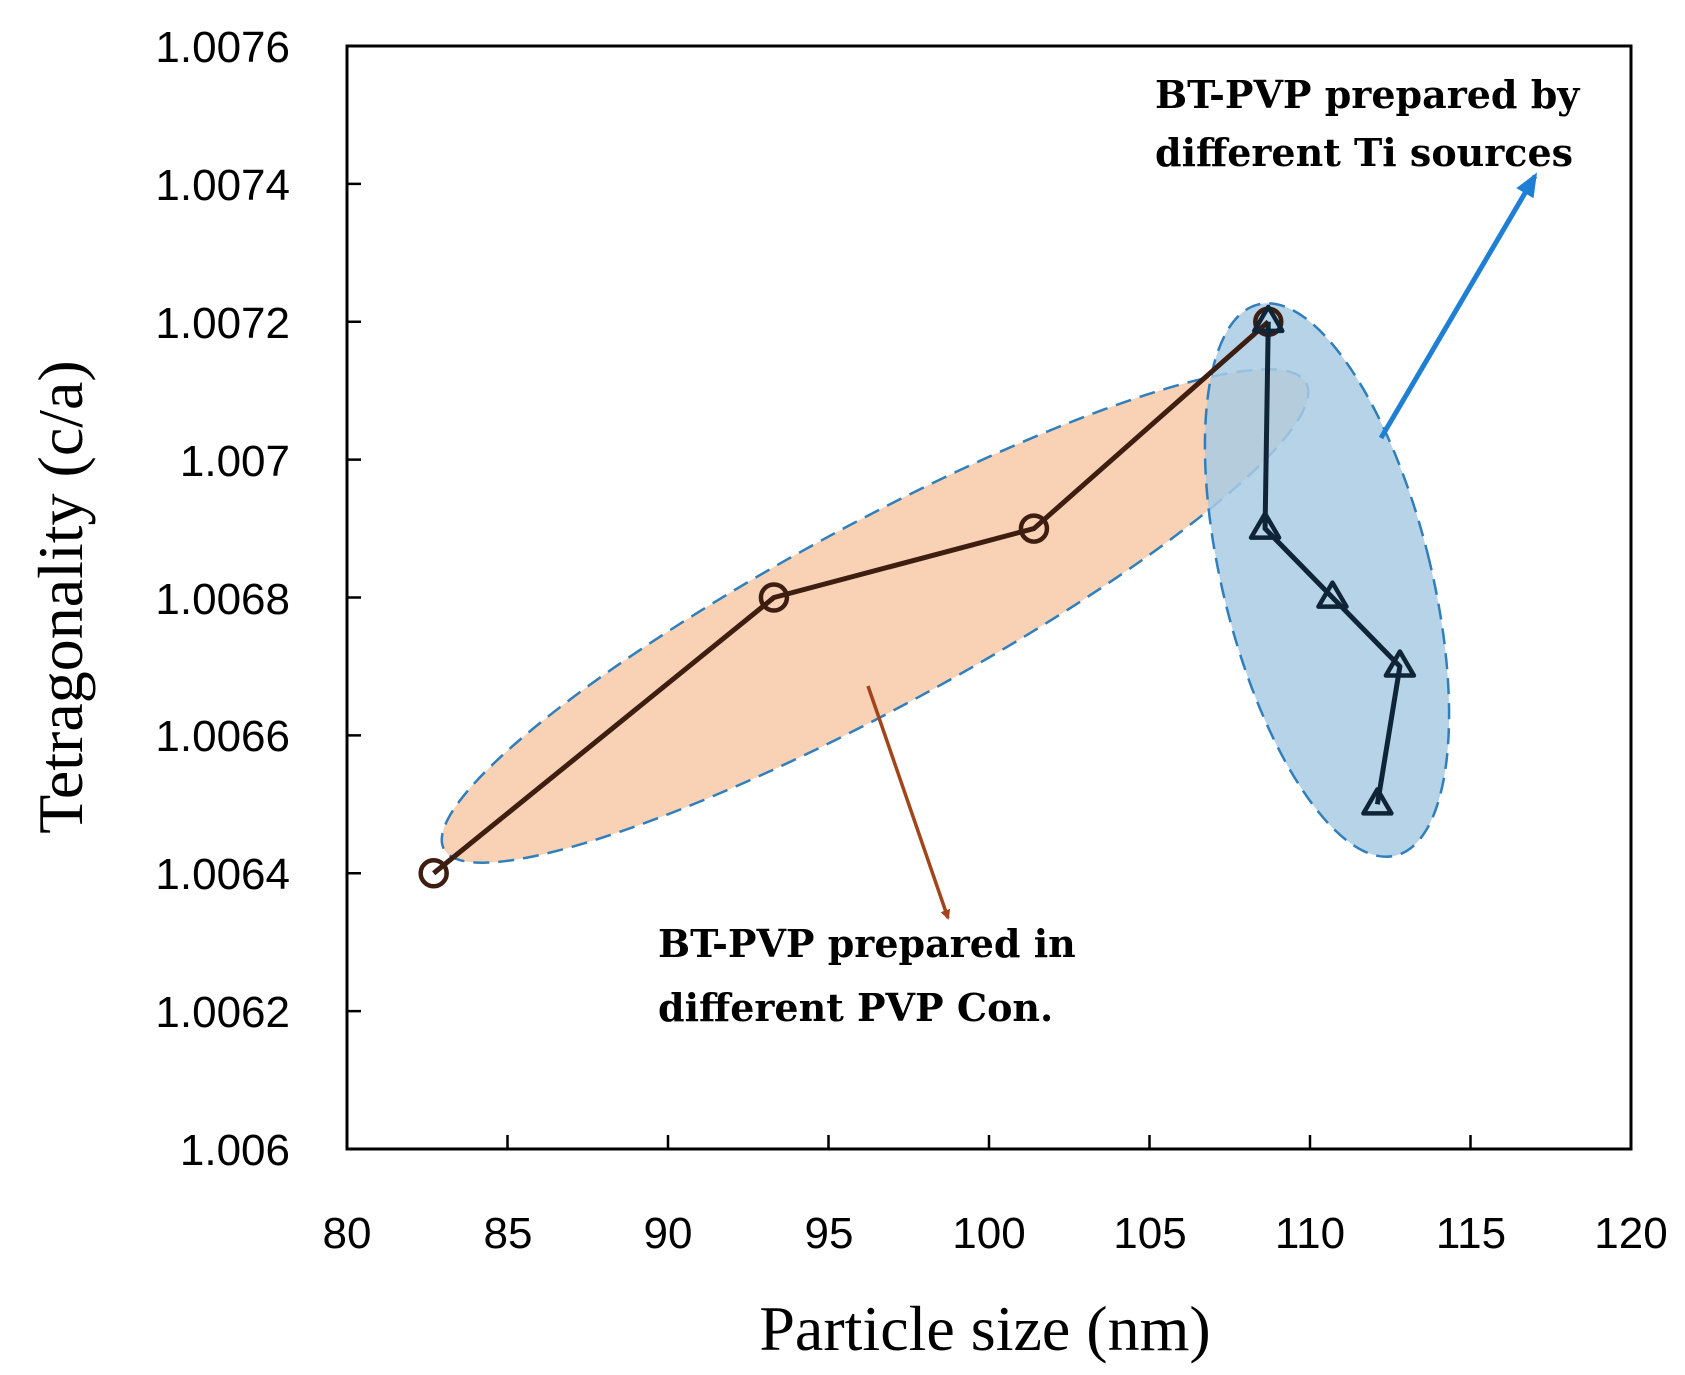 Image resolution: width=1685 pixels, height=1375 pixels. I want to click on ti-group-ellipse, so click(1327, 580).